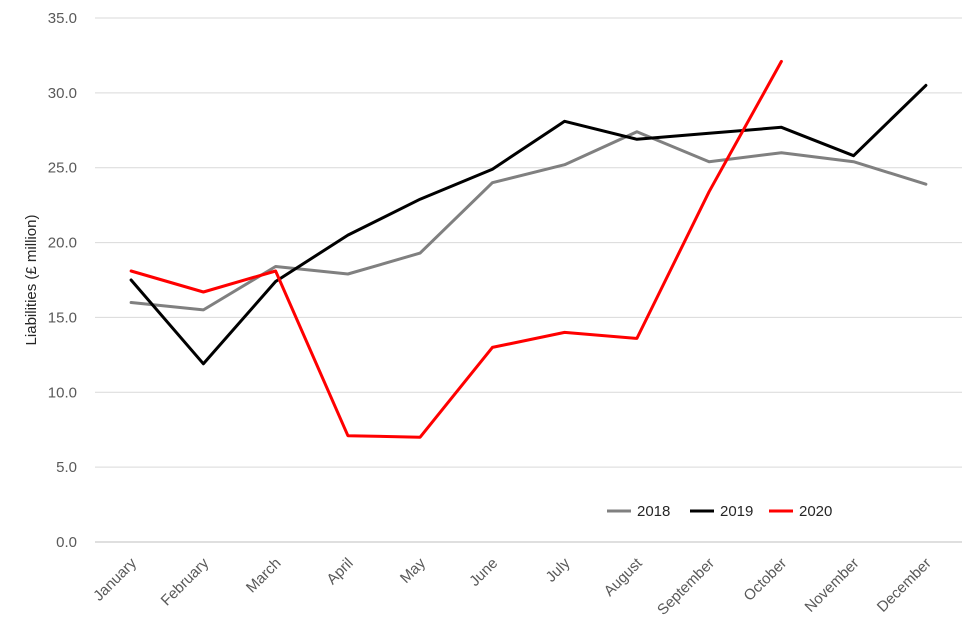 The width and height of the screenshot is (978, 639). What do you see at coordinates (653, 511) in the screenshot?
I see `legend-label-2018: 2018` at bounding box center [653, 511].